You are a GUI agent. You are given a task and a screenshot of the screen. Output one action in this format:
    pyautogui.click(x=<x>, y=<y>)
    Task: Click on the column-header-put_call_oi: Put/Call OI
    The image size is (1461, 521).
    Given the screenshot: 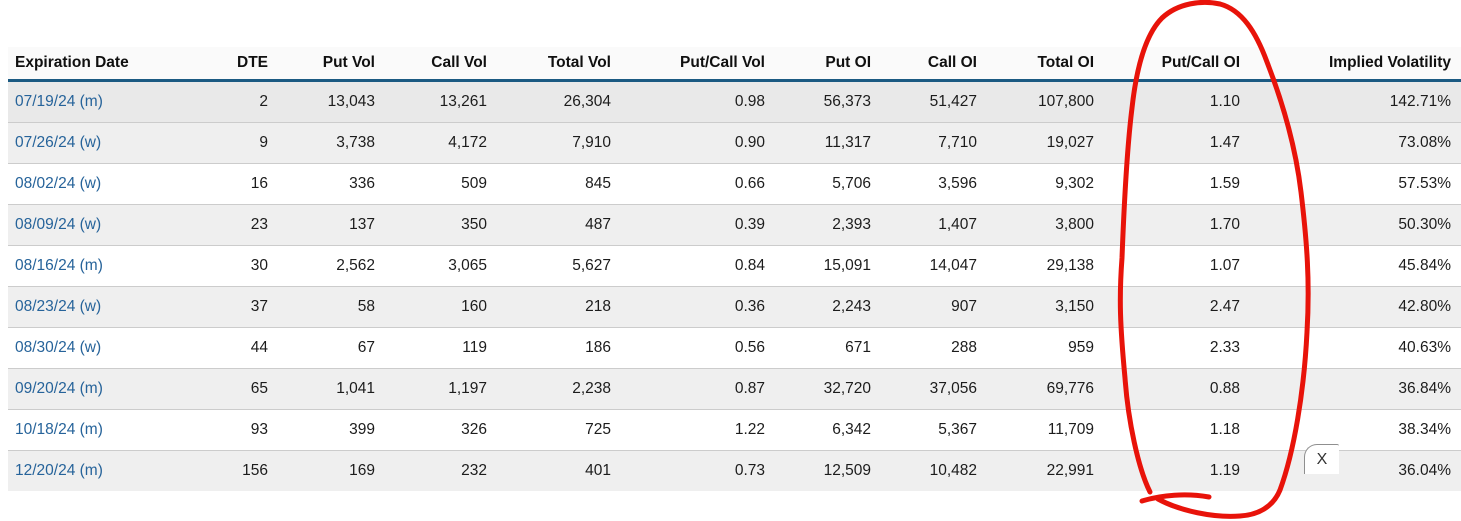 What is the action you would take?
    pyautogui.click(x=1177, y=64)
    